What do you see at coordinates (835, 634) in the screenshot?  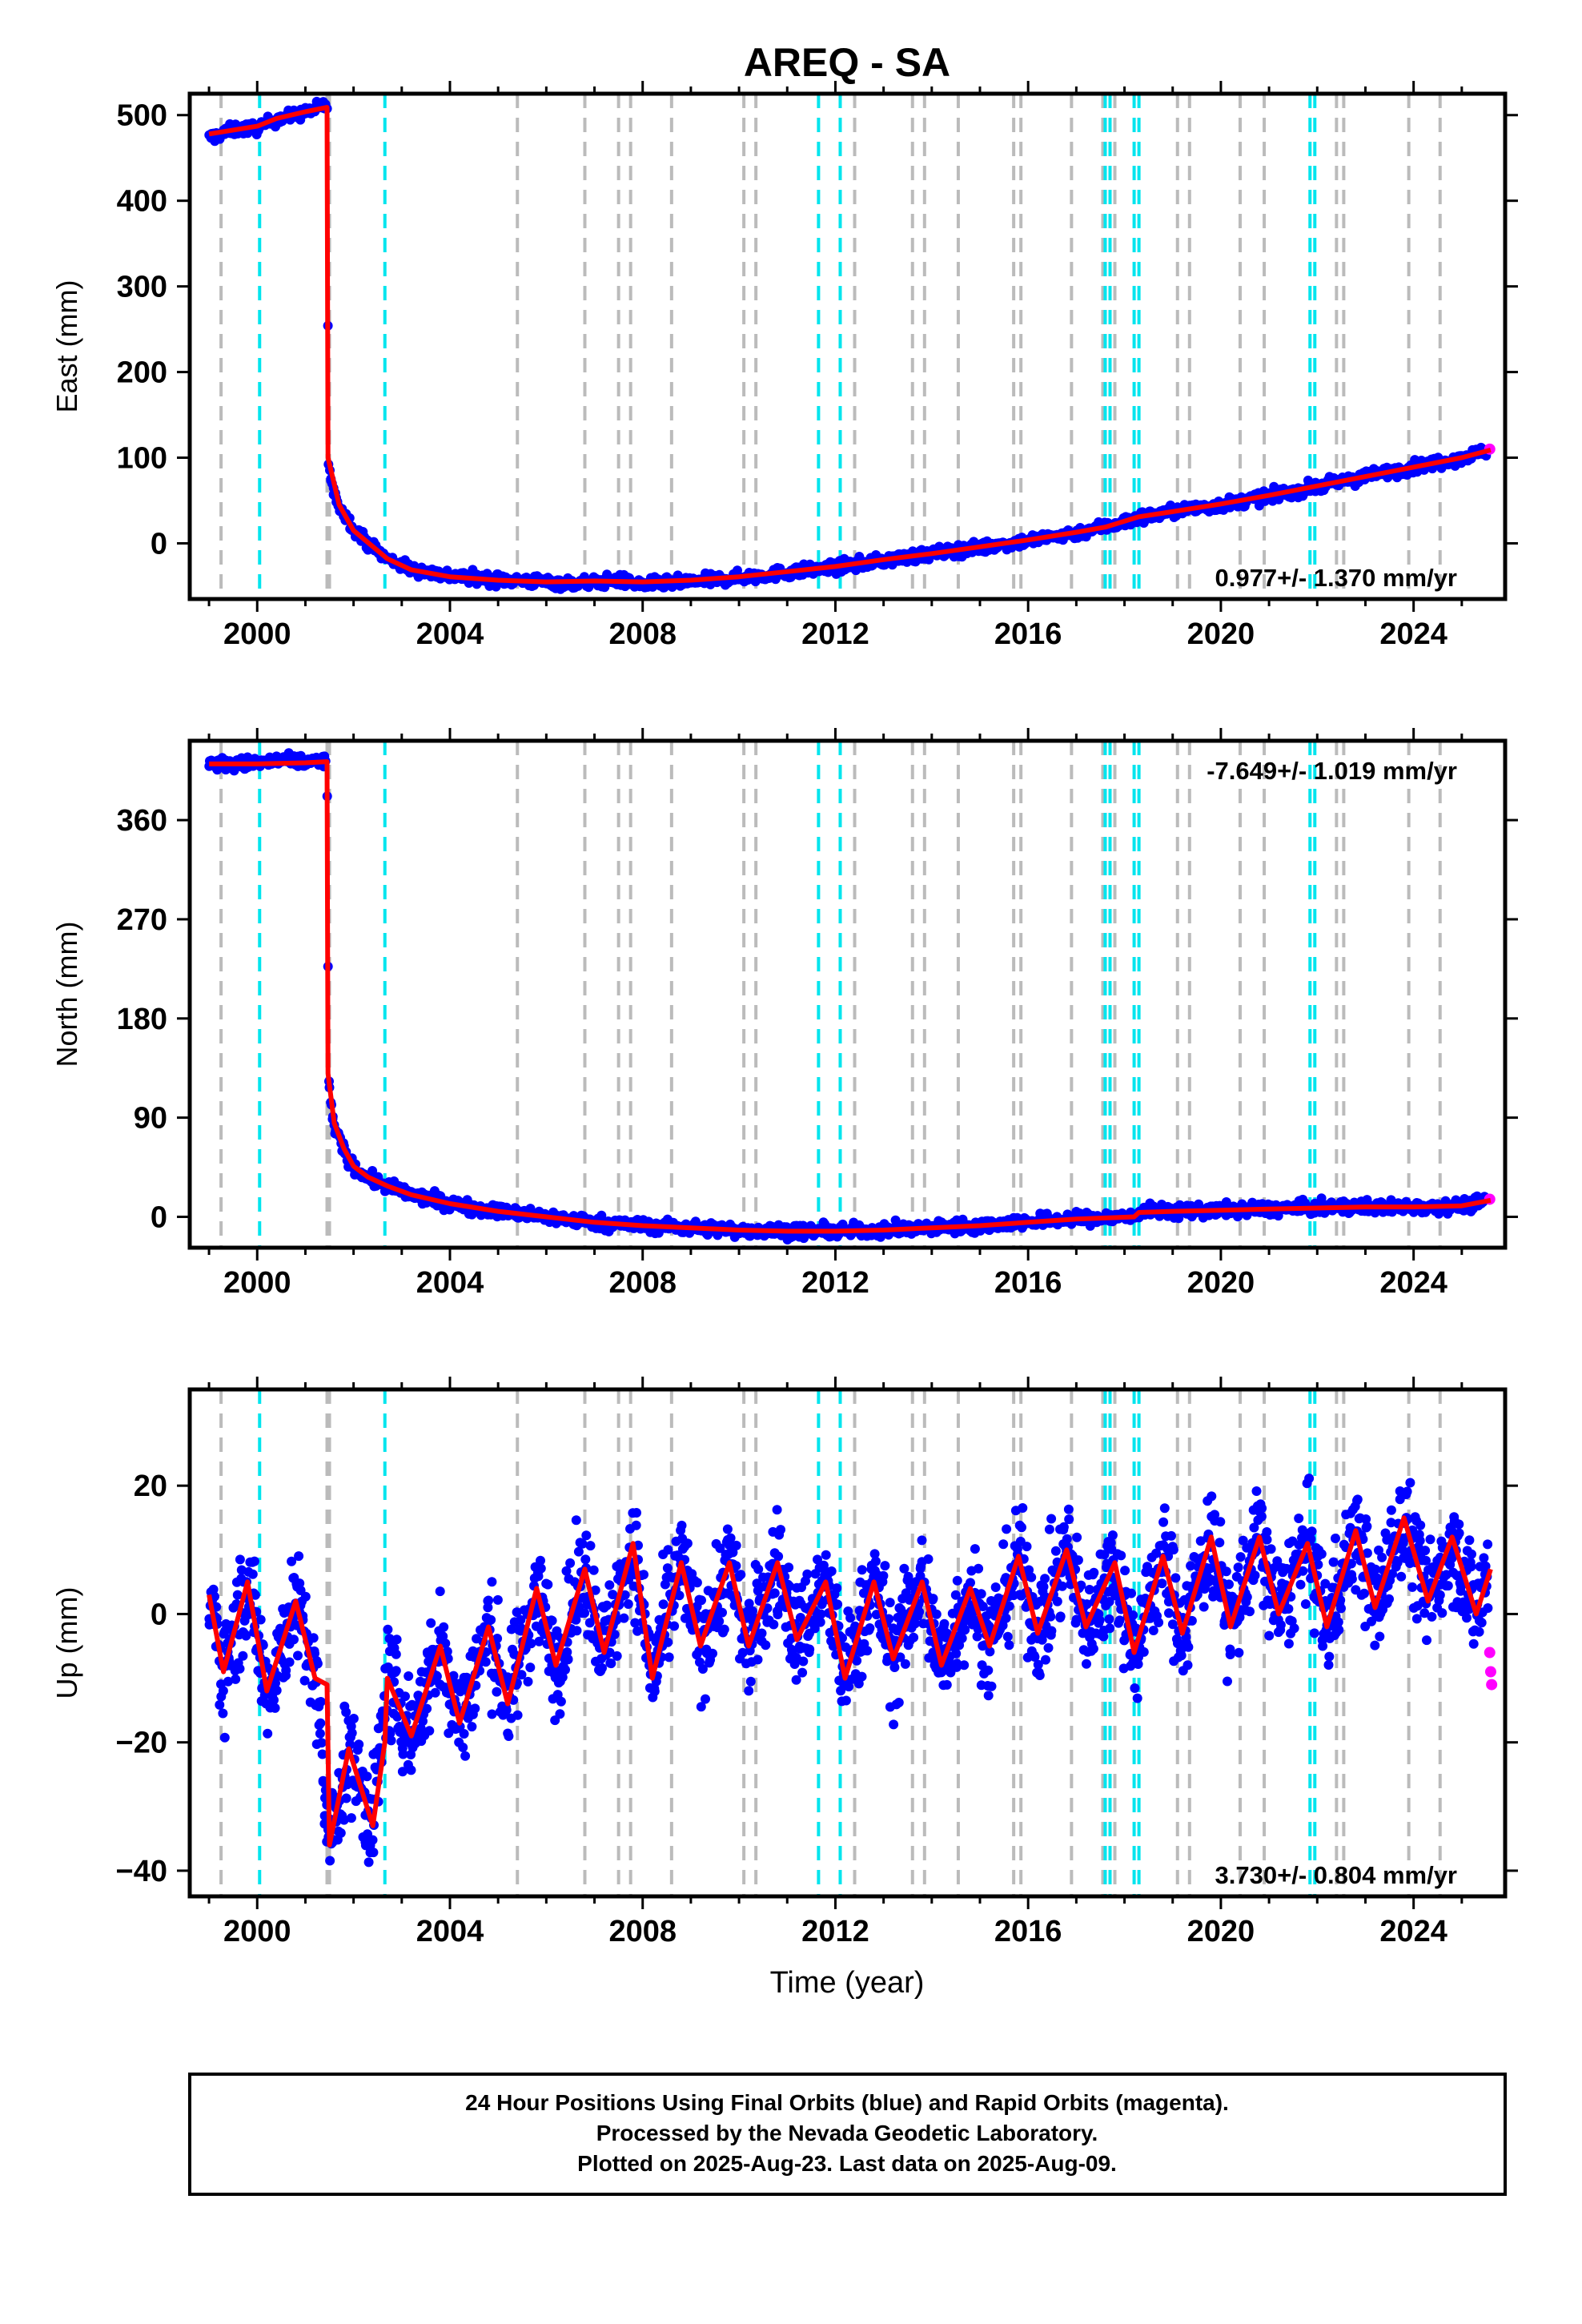 I see `east-x-tick-label: 2012` at bounding box center [835, 634].